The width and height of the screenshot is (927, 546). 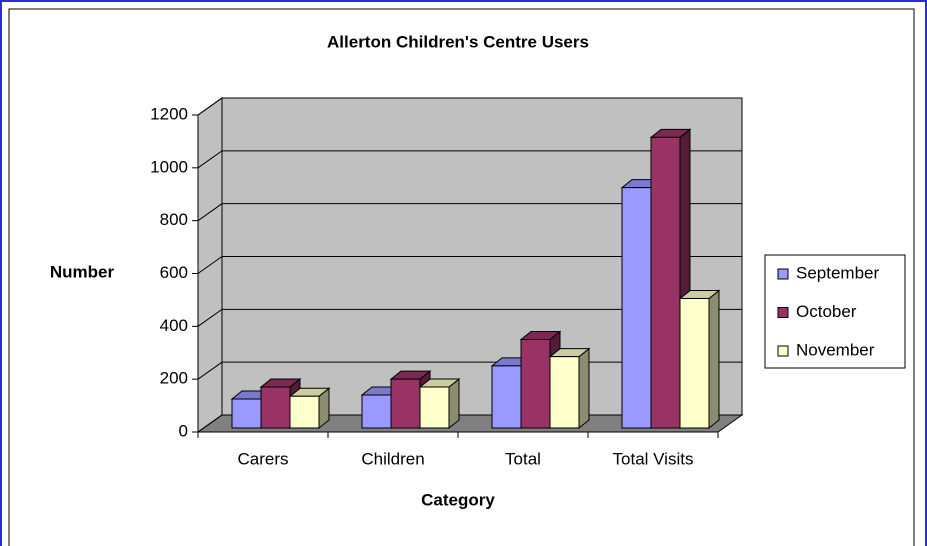 What do you see at coordinates (835, 349) in the screenshot?
I see `legend-label: November` at bounding box center [835, 349].